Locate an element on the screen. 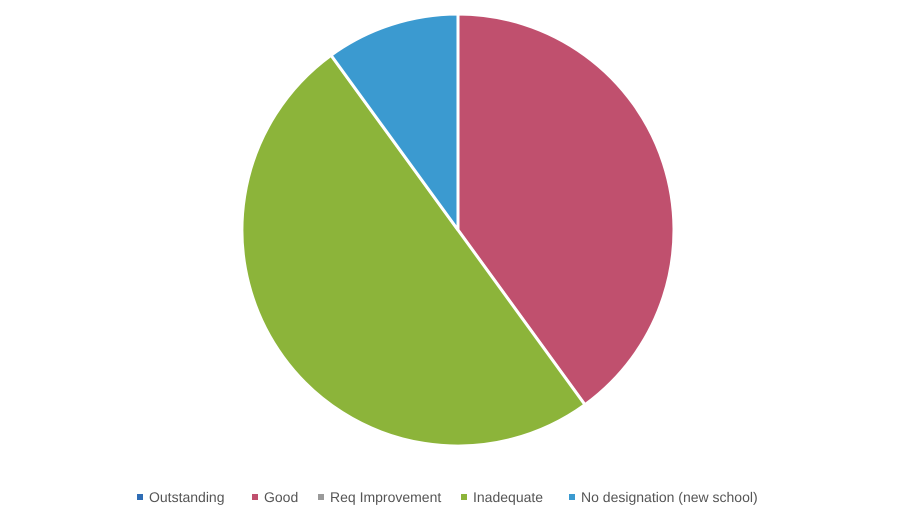  legend-label: Req Improvement is located at coordinates (386, 497).